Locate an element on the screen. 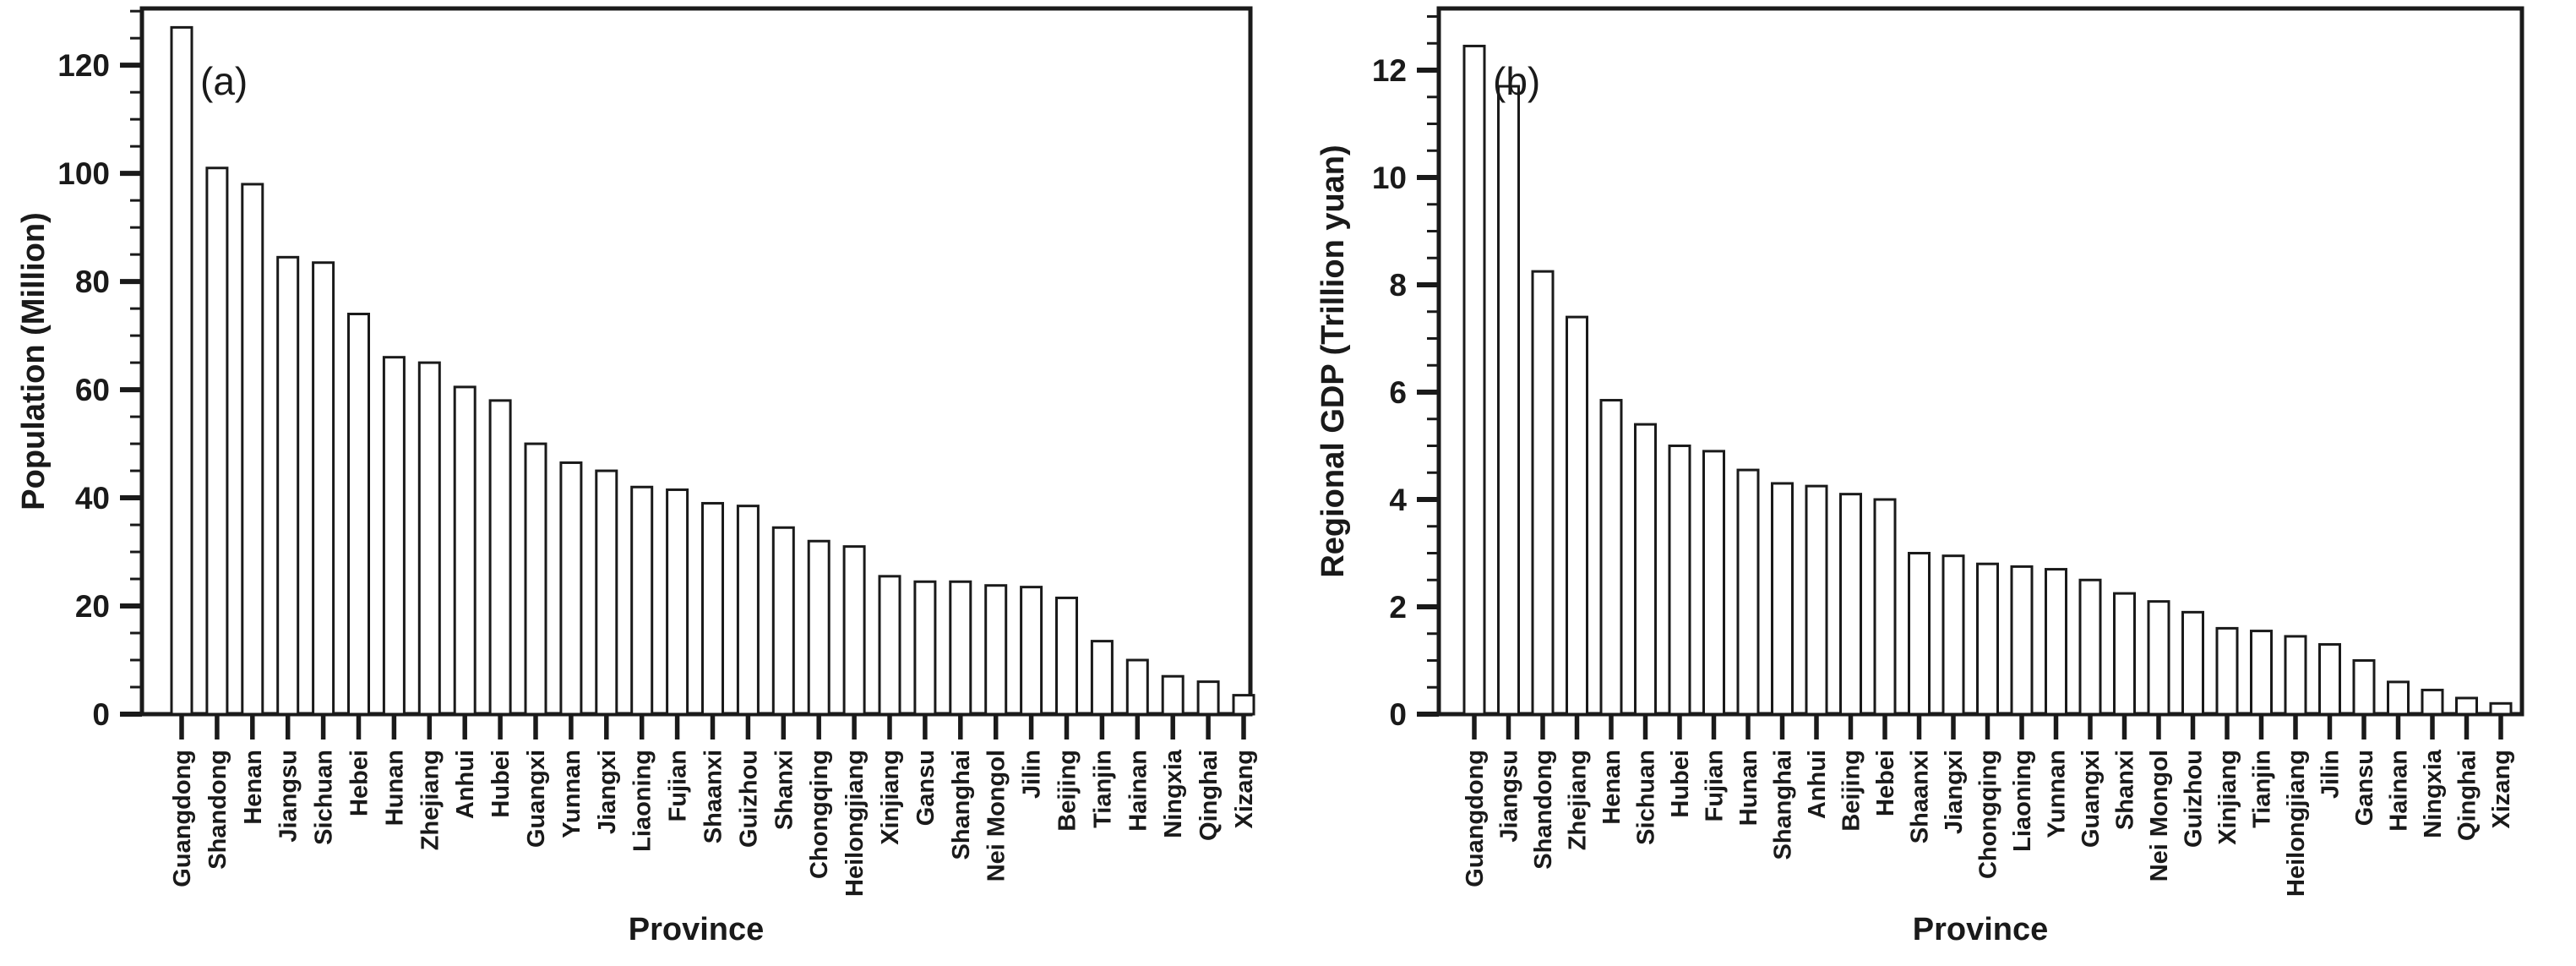  x-tick-label-zhejiang: Zhejiang is located at coordinates (1578, 800).